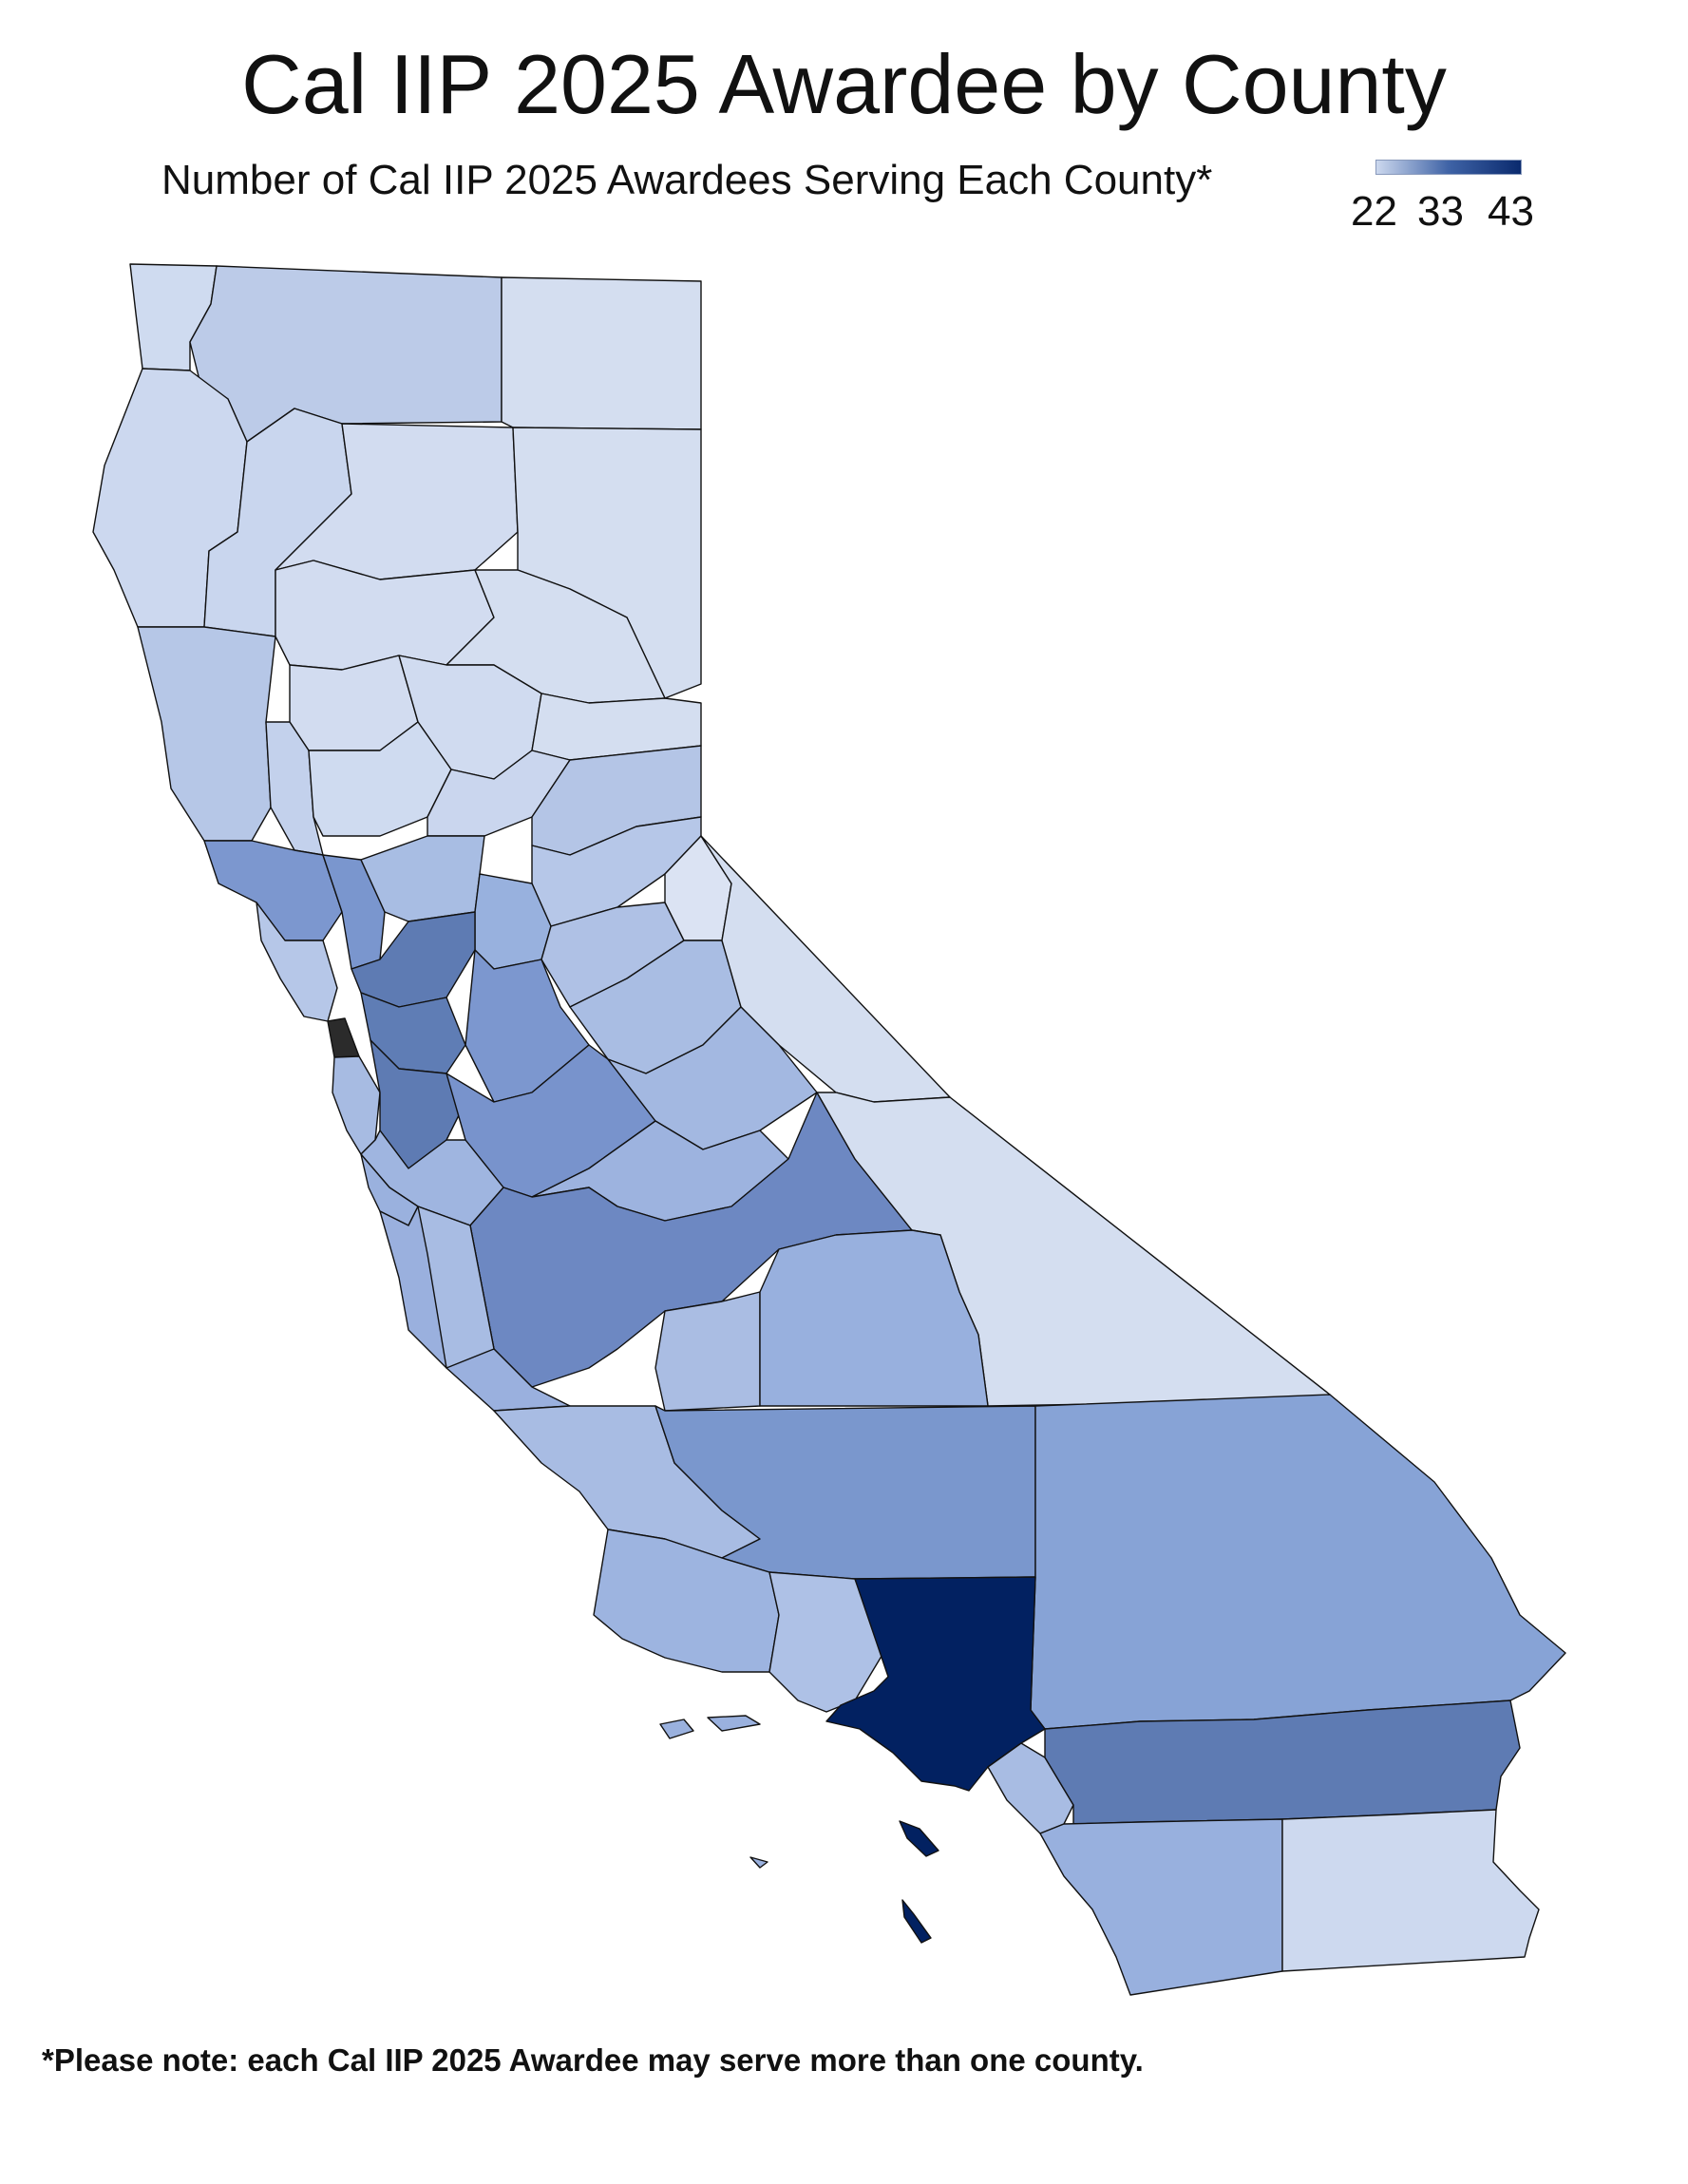  What do you see at coordinates (844, 84) in the screenshot?
I see `map-title: Cal IIP 2025 Awardee by County` at bounding box center [844, 84].